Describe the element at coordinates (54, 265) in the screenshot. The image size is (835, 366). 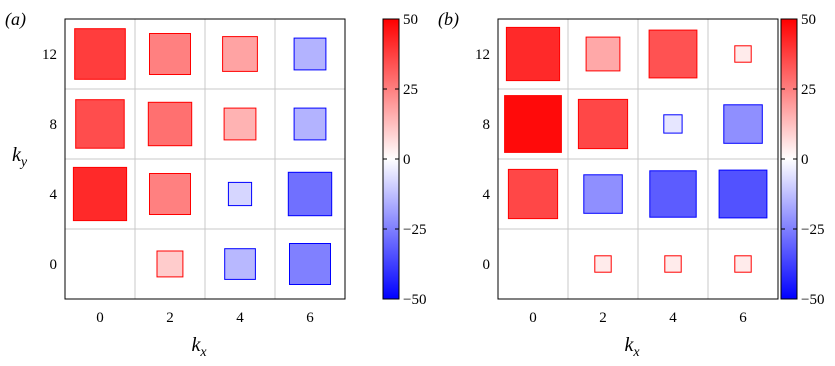
I see `panel-a-y-tick: 0` at that location.